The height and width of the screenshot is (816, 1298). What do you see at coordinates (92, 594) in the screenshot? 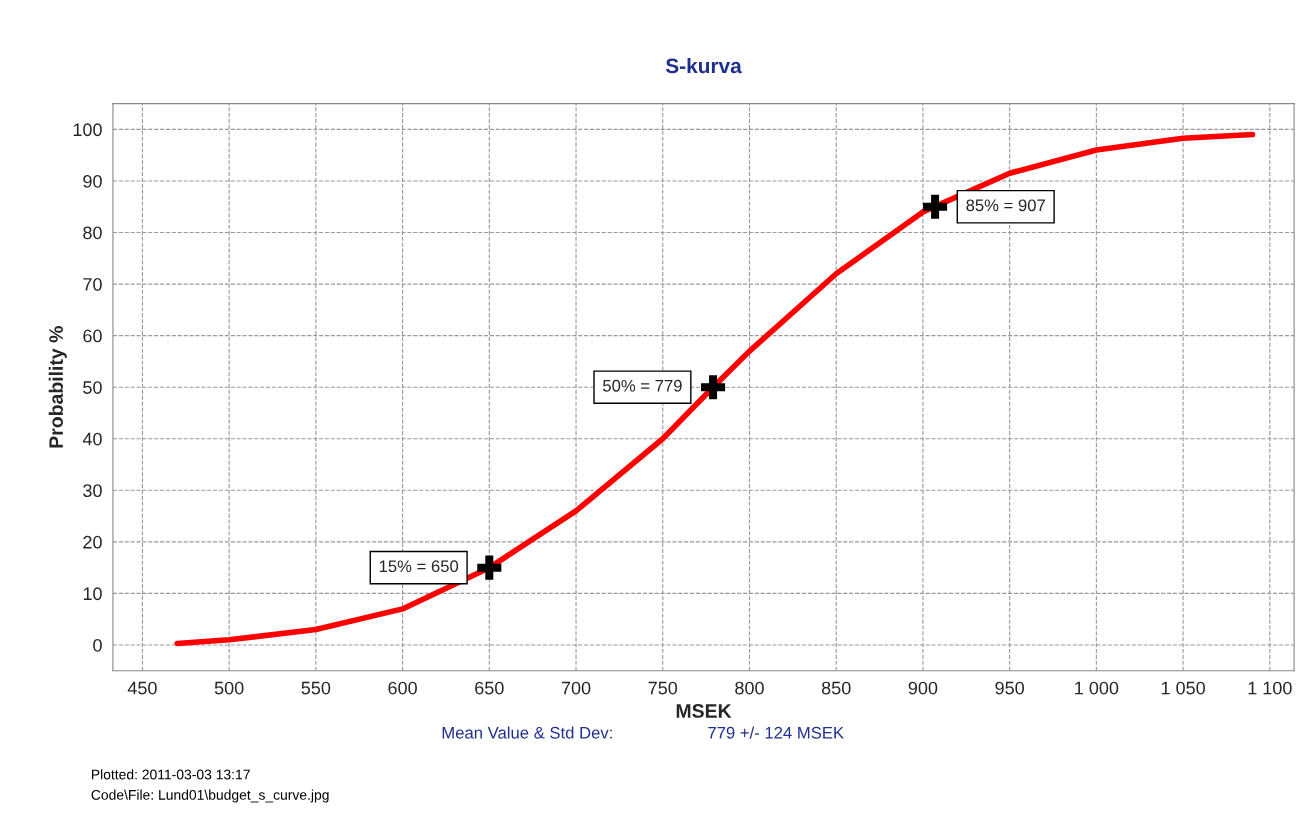
I see `y-tick-label: 10` at bounding box center [92, 594].